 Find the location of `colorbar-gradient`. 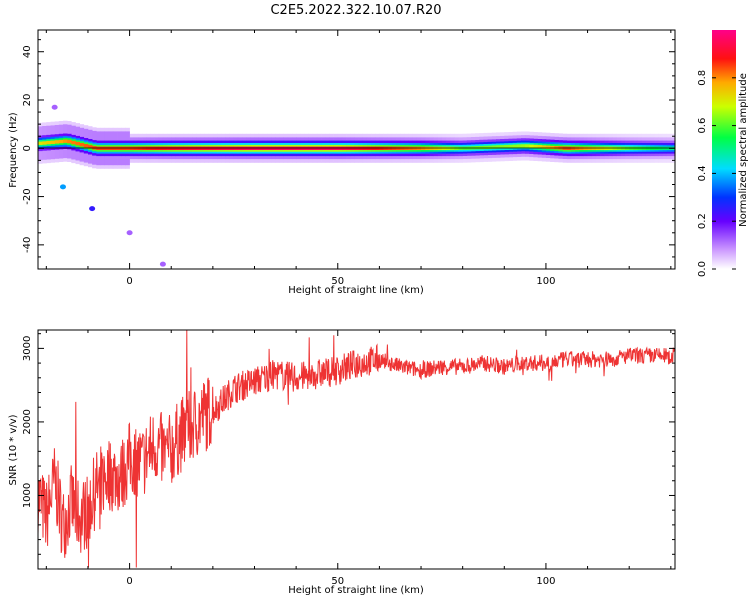

colorbar-gradient is located at coordinates (724, 149).